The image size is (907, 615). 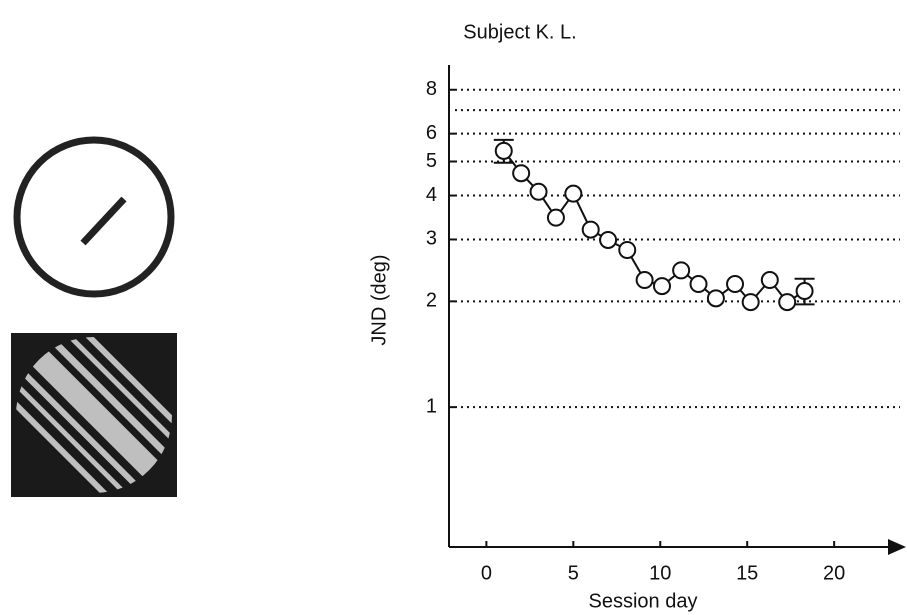 I want to click on x-tick-label: 10, so click(x=660, y=573).